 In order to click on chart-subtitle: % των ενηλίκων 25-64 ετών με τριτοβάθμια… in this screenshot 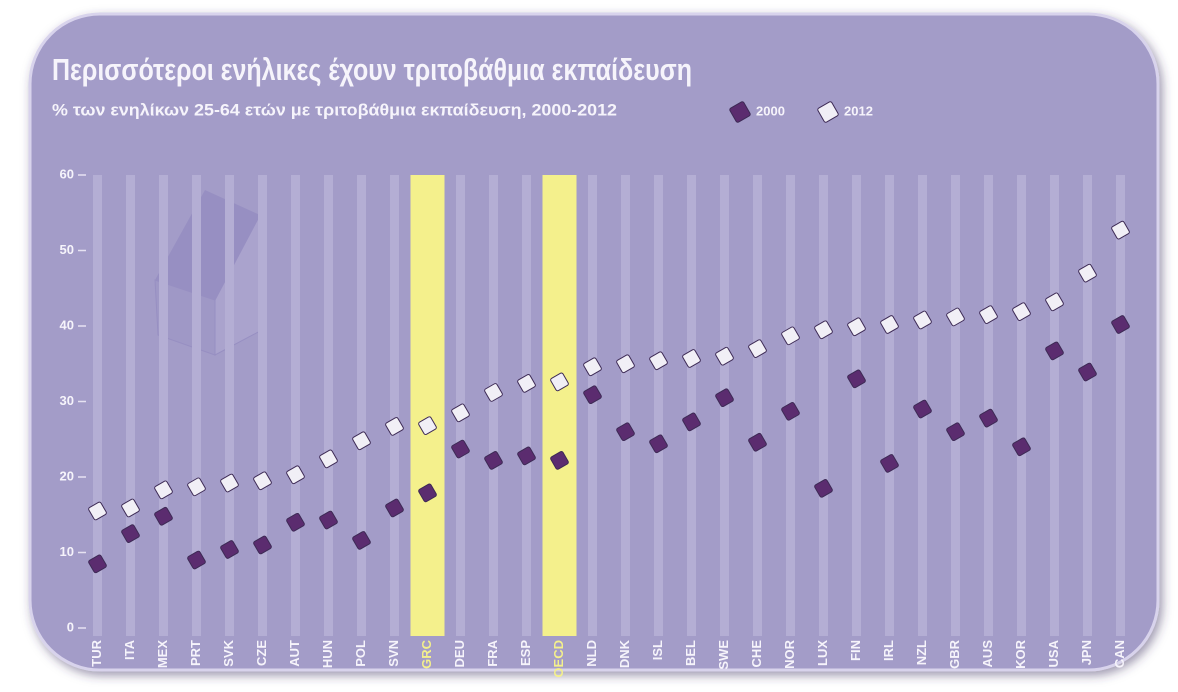, I will do `click(334, 109)`.